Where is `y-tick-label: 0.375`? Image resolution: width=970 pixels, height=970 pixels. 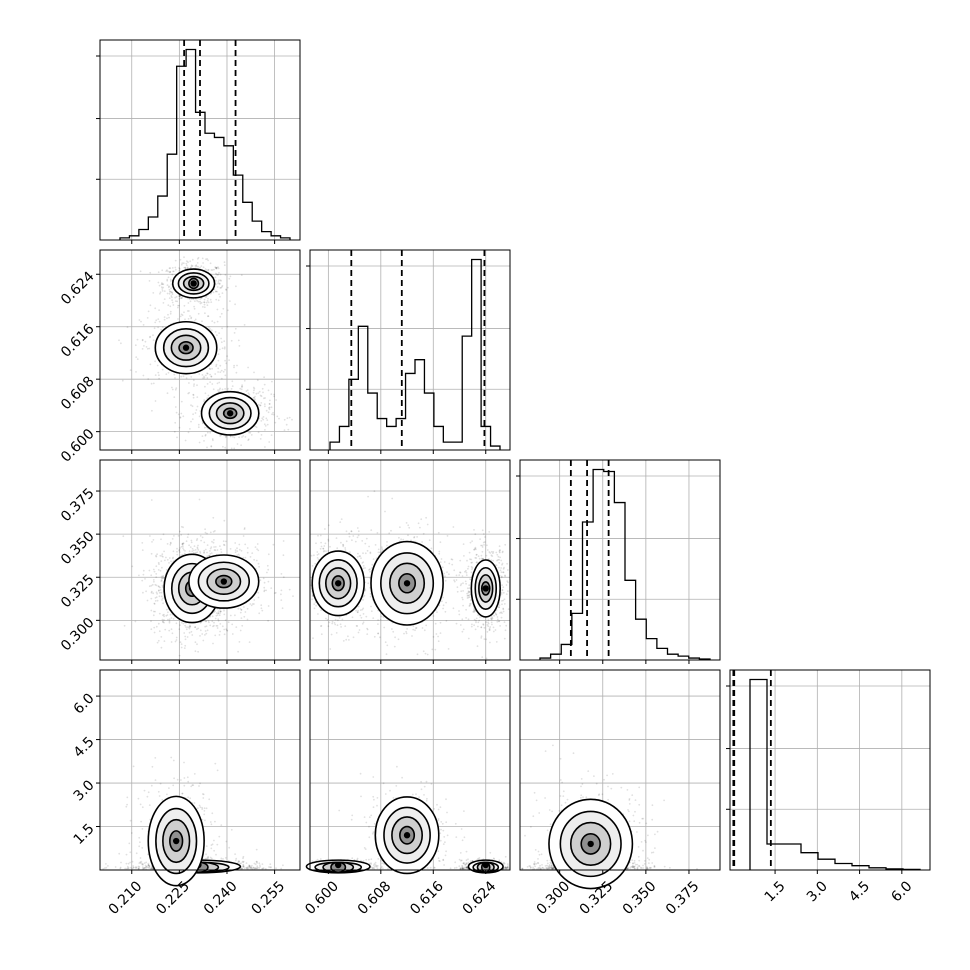 y-tick-label: 0.375 is located at coordinates (78, 505).